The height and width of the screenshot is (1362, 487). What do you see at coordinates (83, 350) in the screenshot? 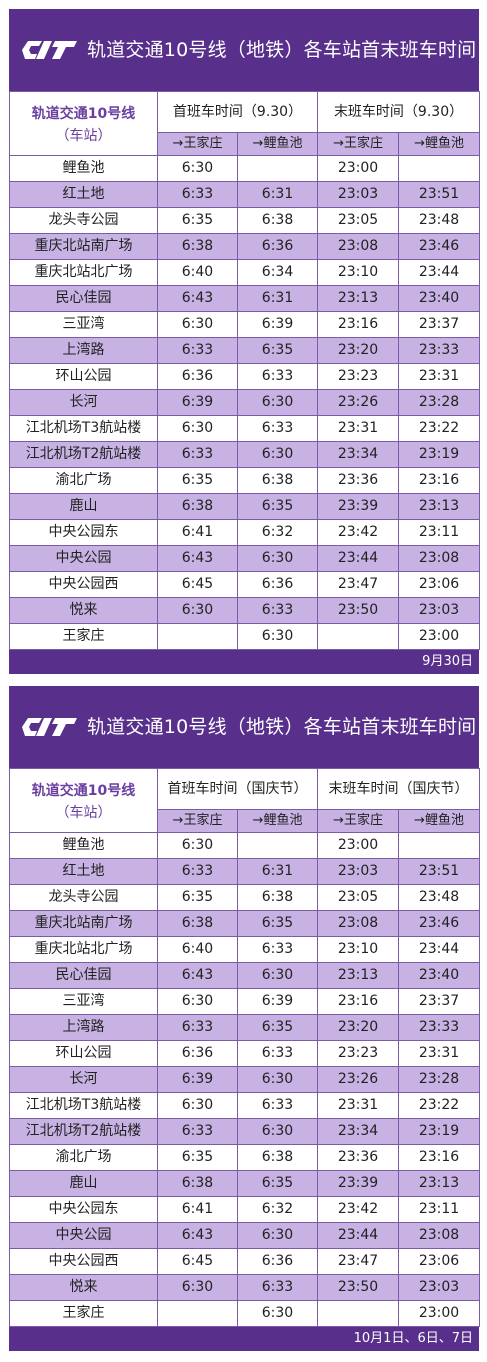
I see `station-name: 上湾路` at bounding box center [83, 350].